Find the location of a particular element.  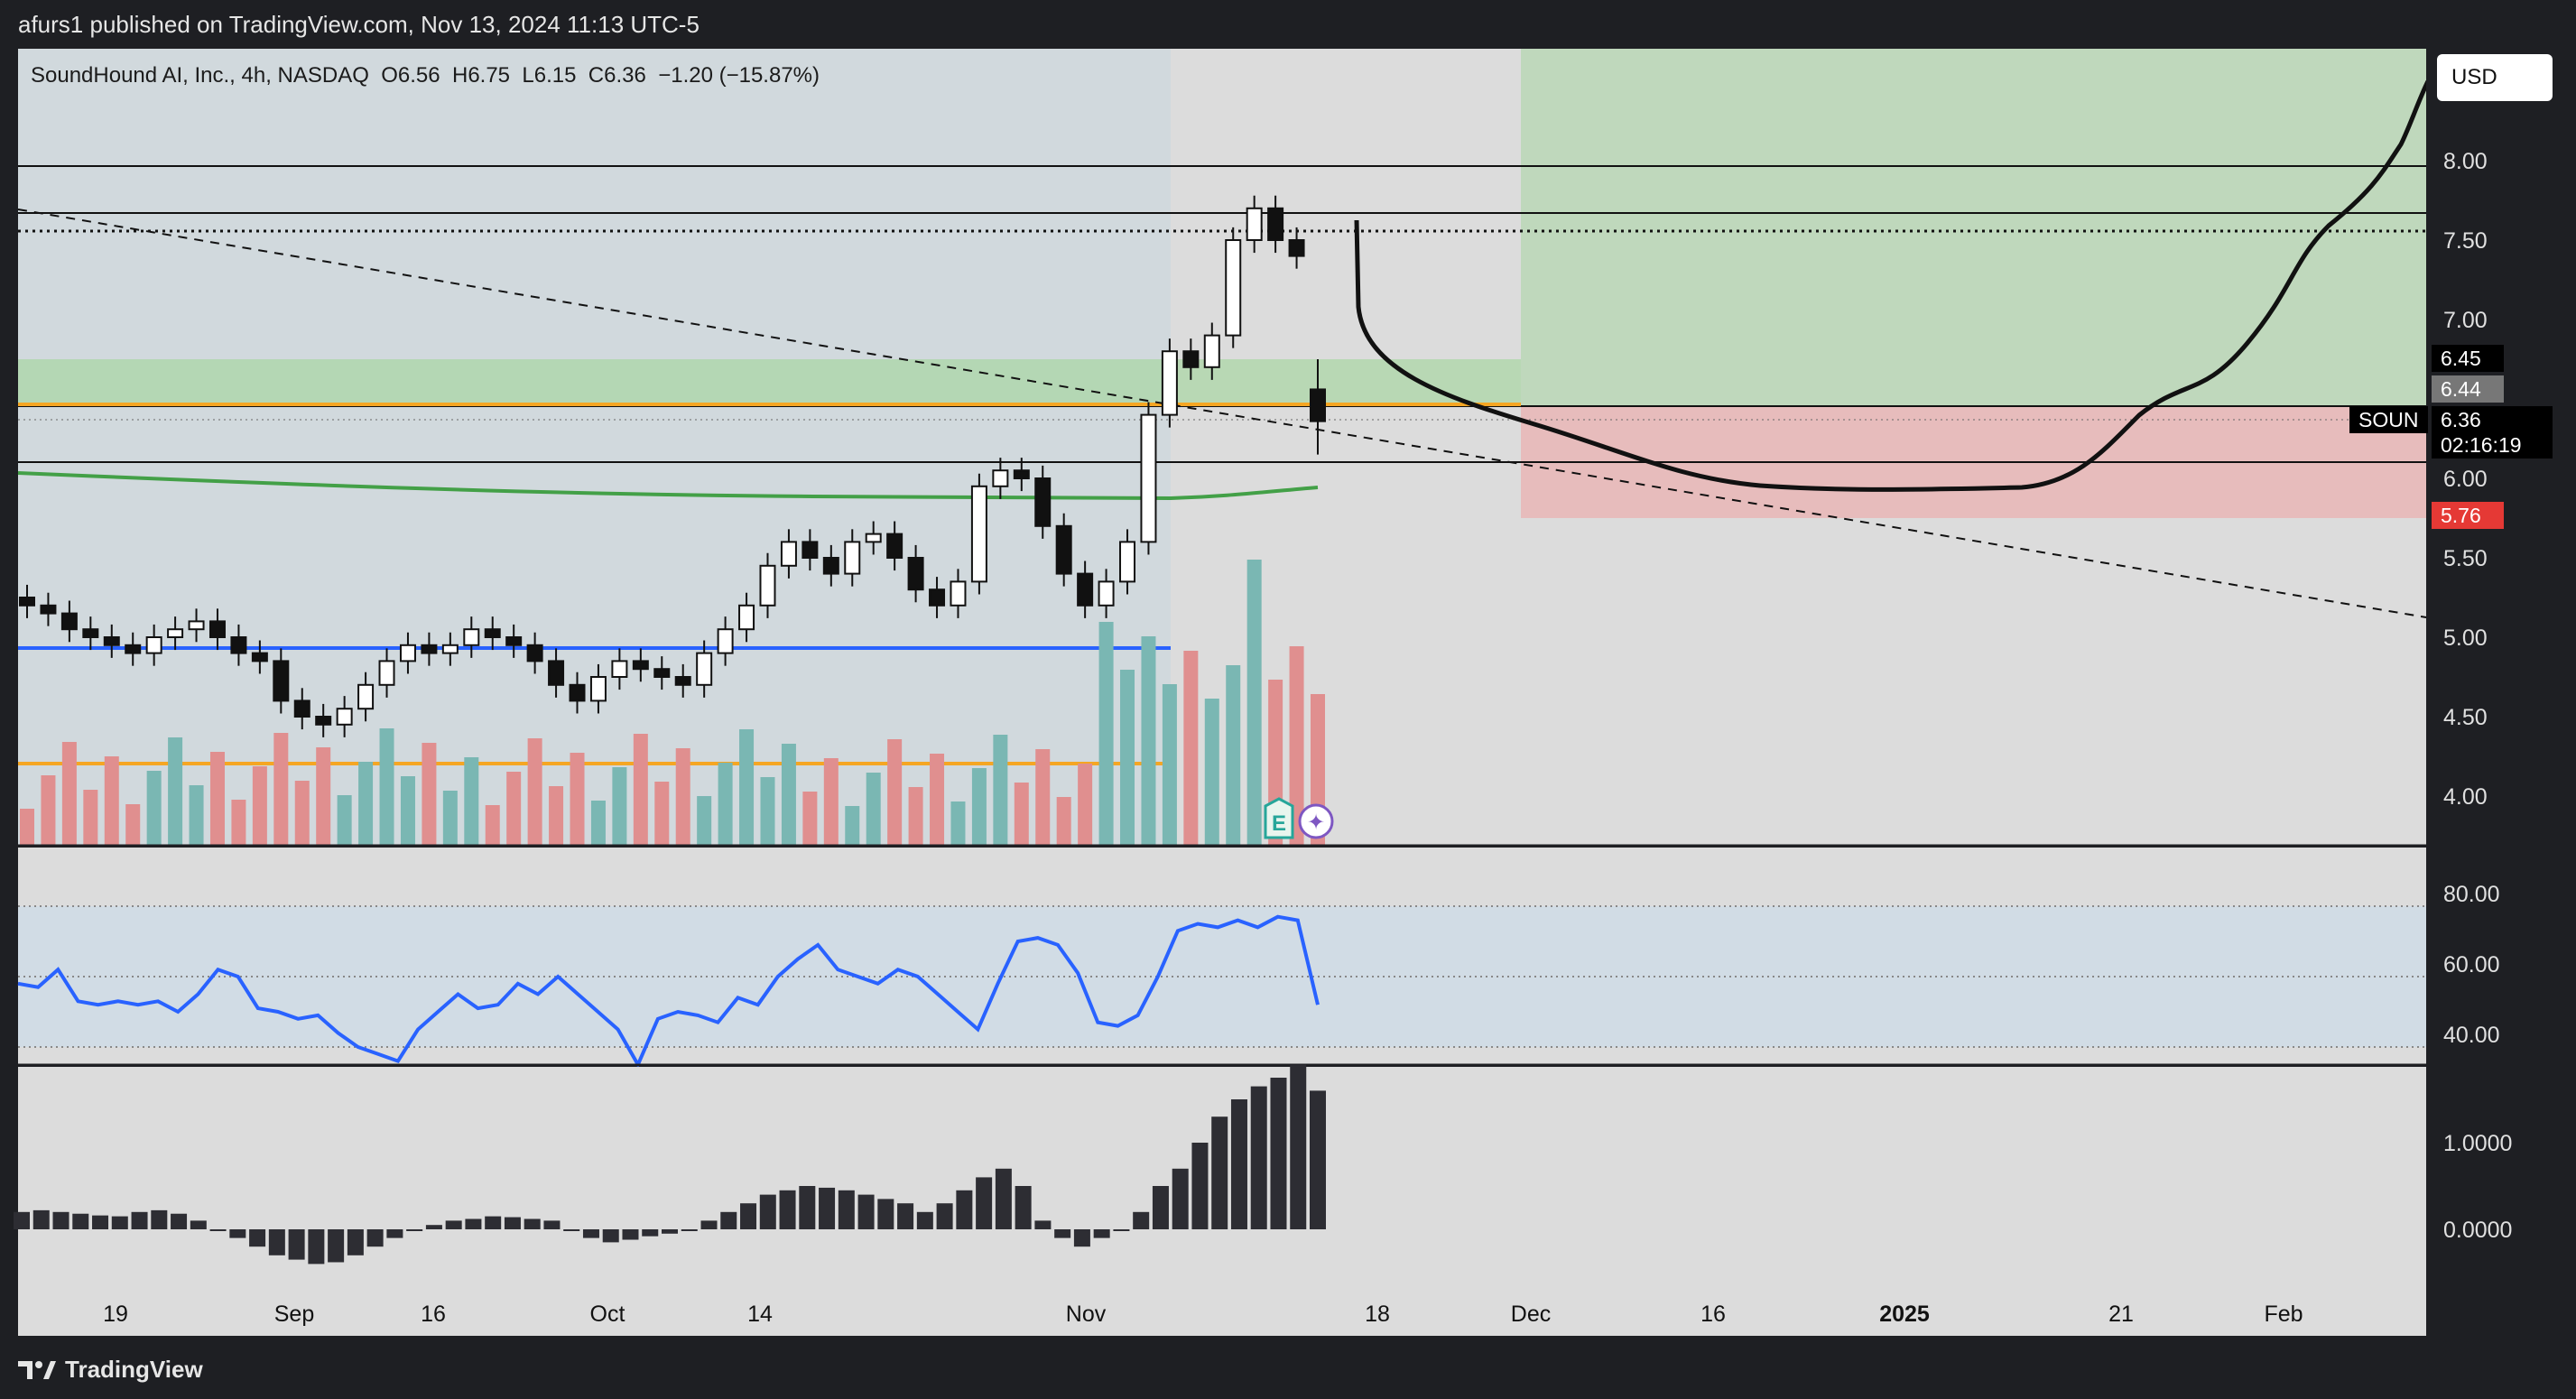

rsi-axis is located at coordinates (2501, 956).